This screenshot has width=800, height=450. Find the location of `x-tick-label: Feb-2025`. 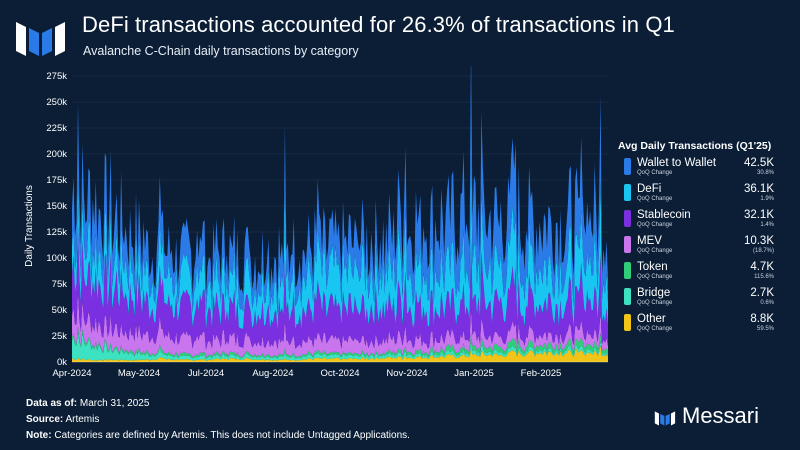

x-tick-label: Feb-2025 is located at coordinates (541, 373).